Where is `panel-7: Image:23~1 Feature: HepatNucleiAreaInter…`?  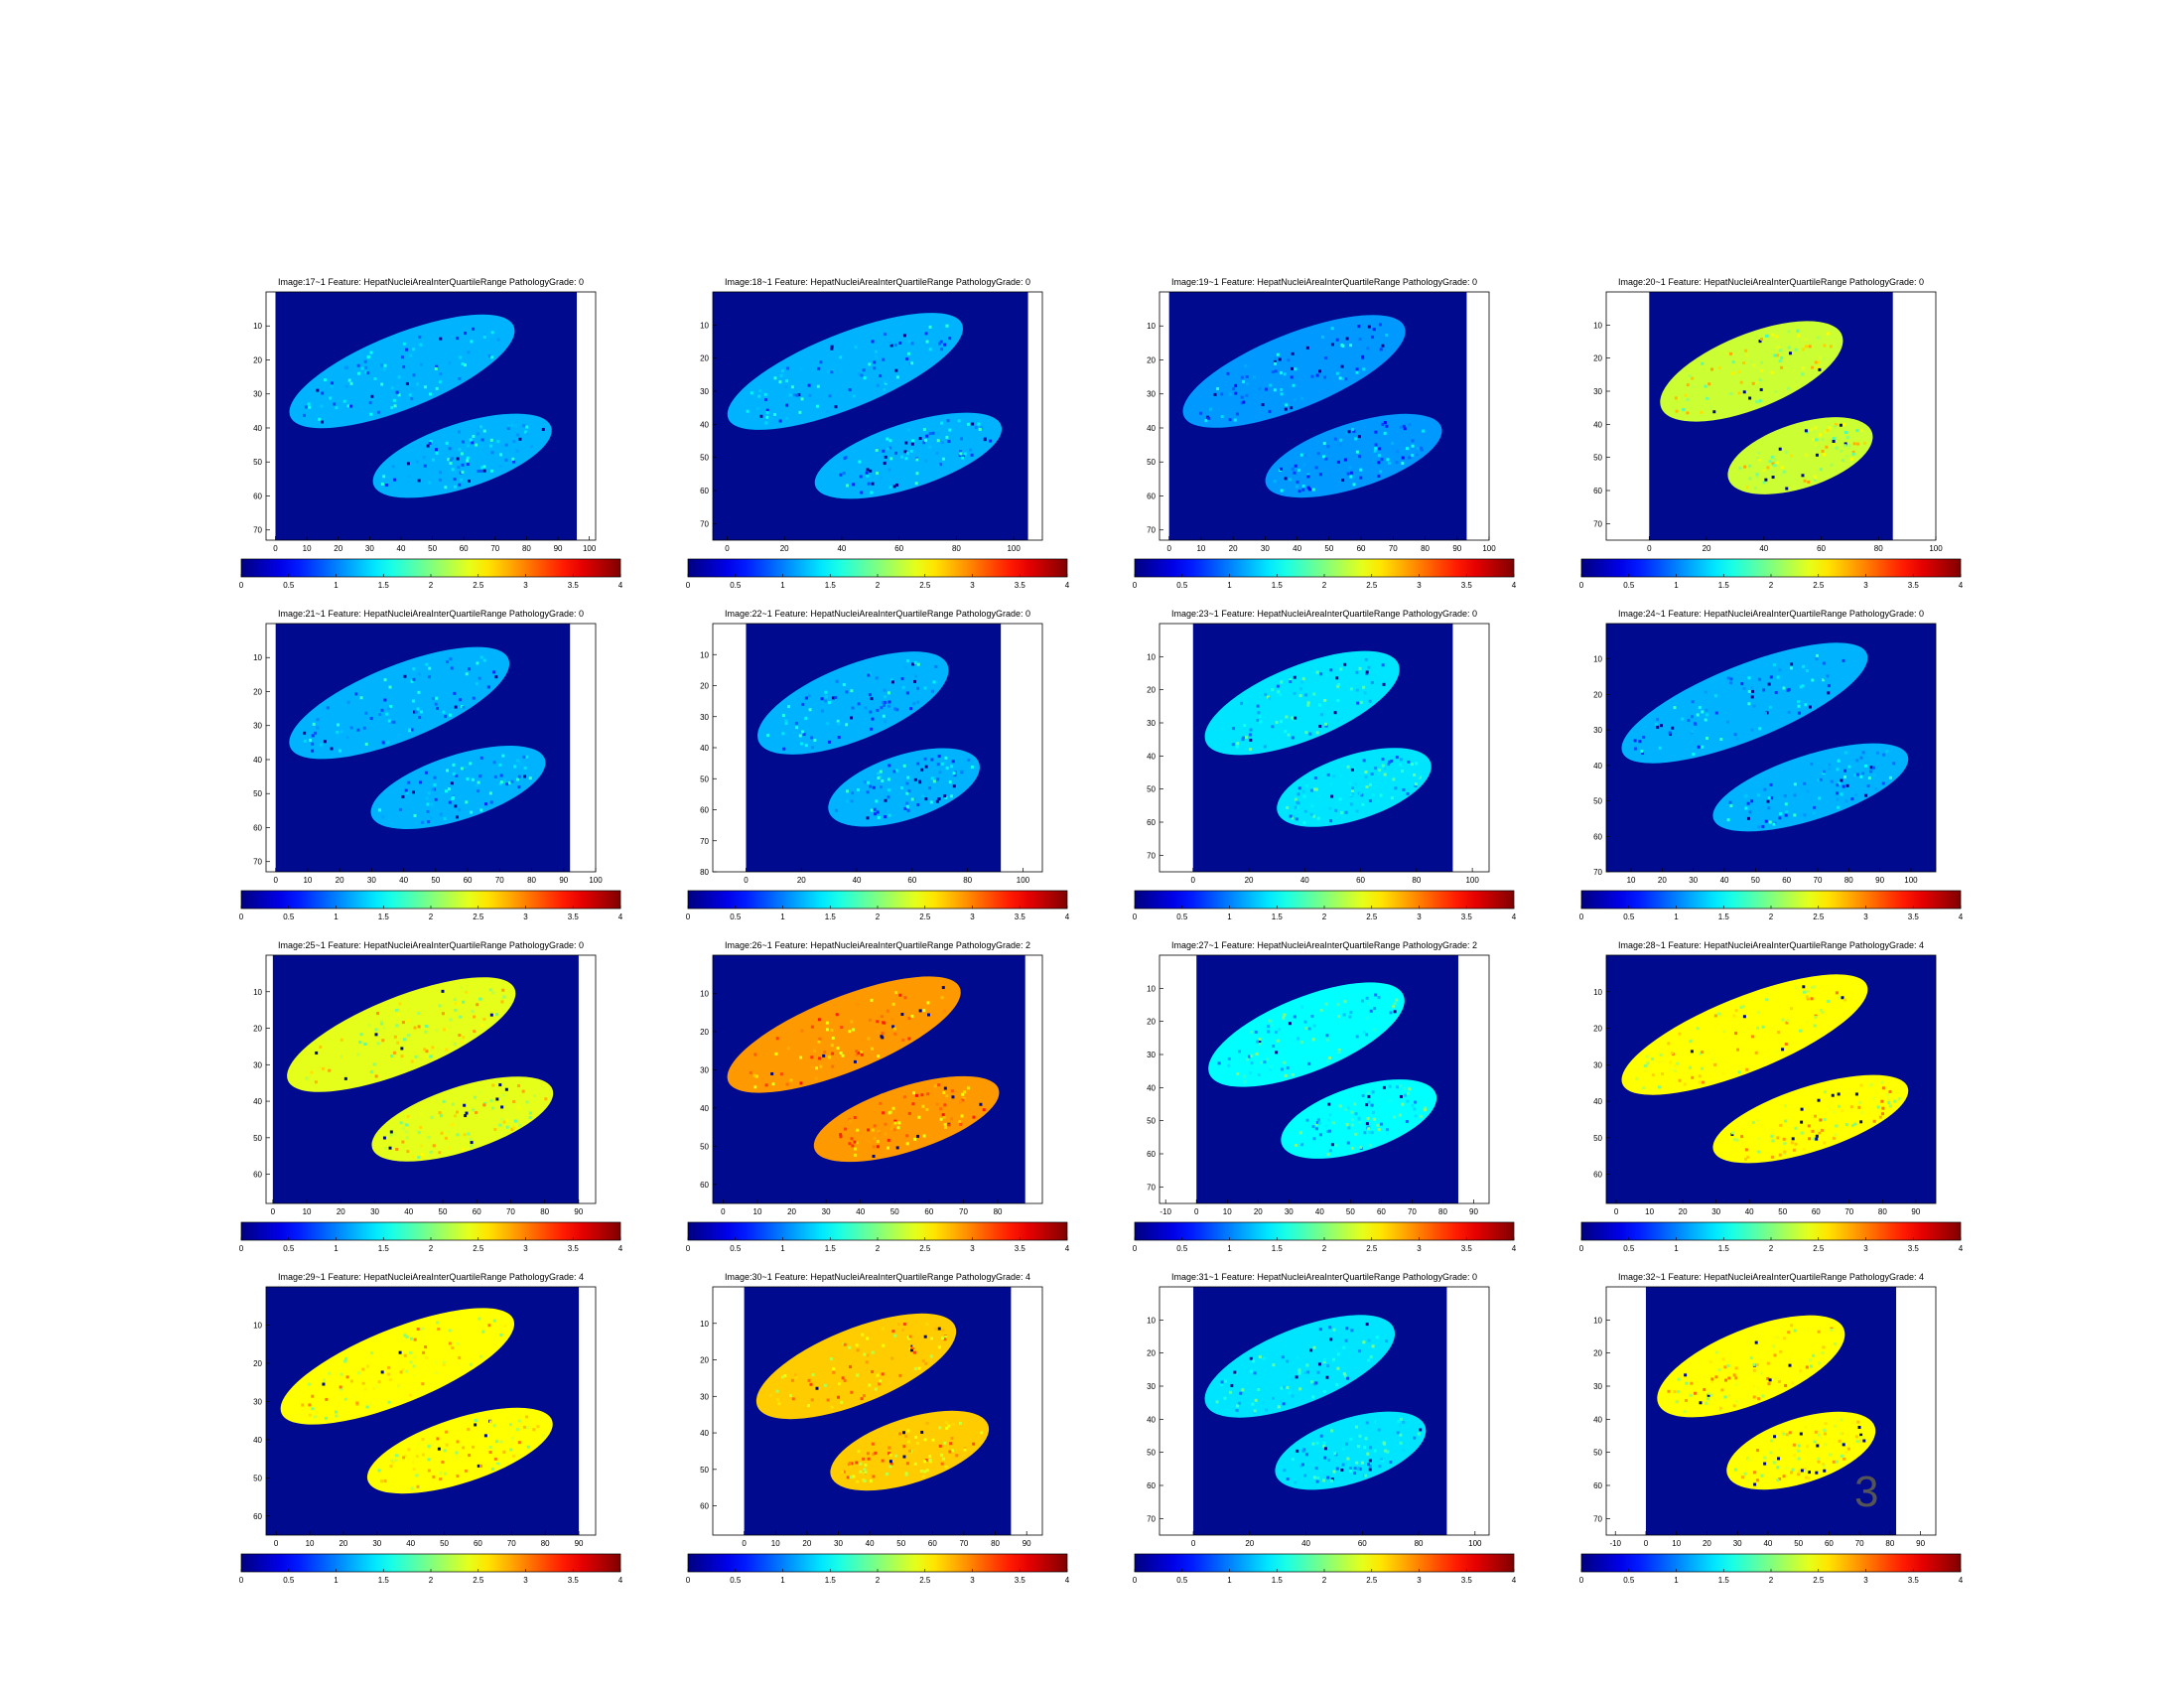 panel-7: Image:23~1 Feature: HepatNucleiAreaInter… is located at coordinates (1325, 765).